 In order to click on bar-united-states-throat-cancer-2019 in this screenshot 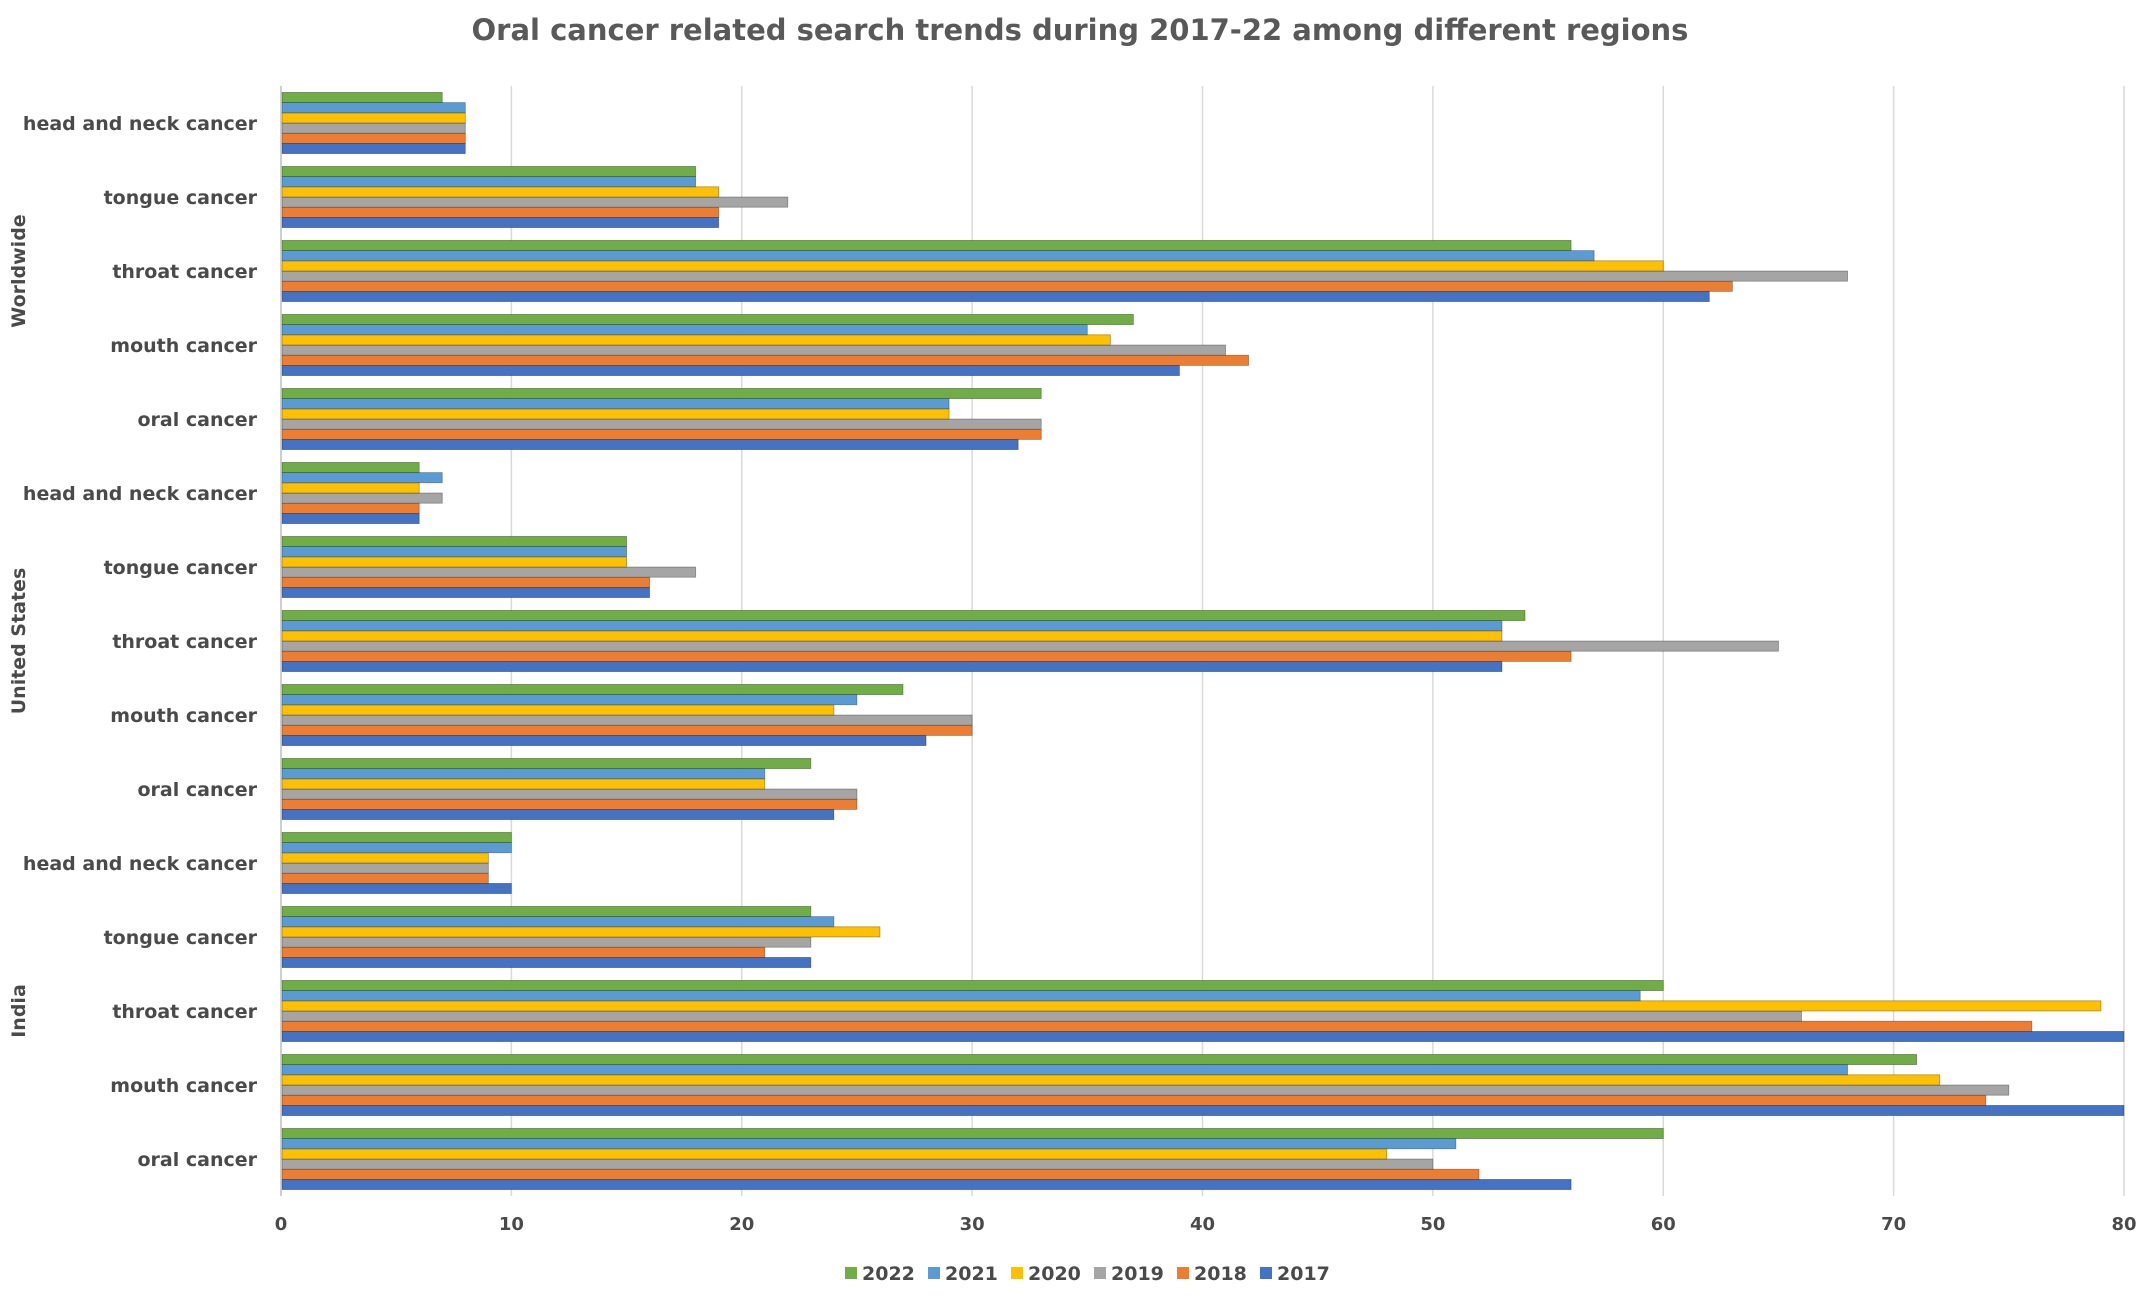, I will do `click(1030, 646)`.